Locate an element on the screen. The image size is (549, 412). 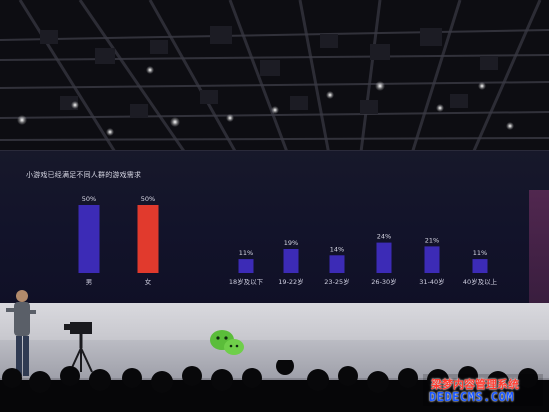
side-screen is located at coordinates (539, 247).